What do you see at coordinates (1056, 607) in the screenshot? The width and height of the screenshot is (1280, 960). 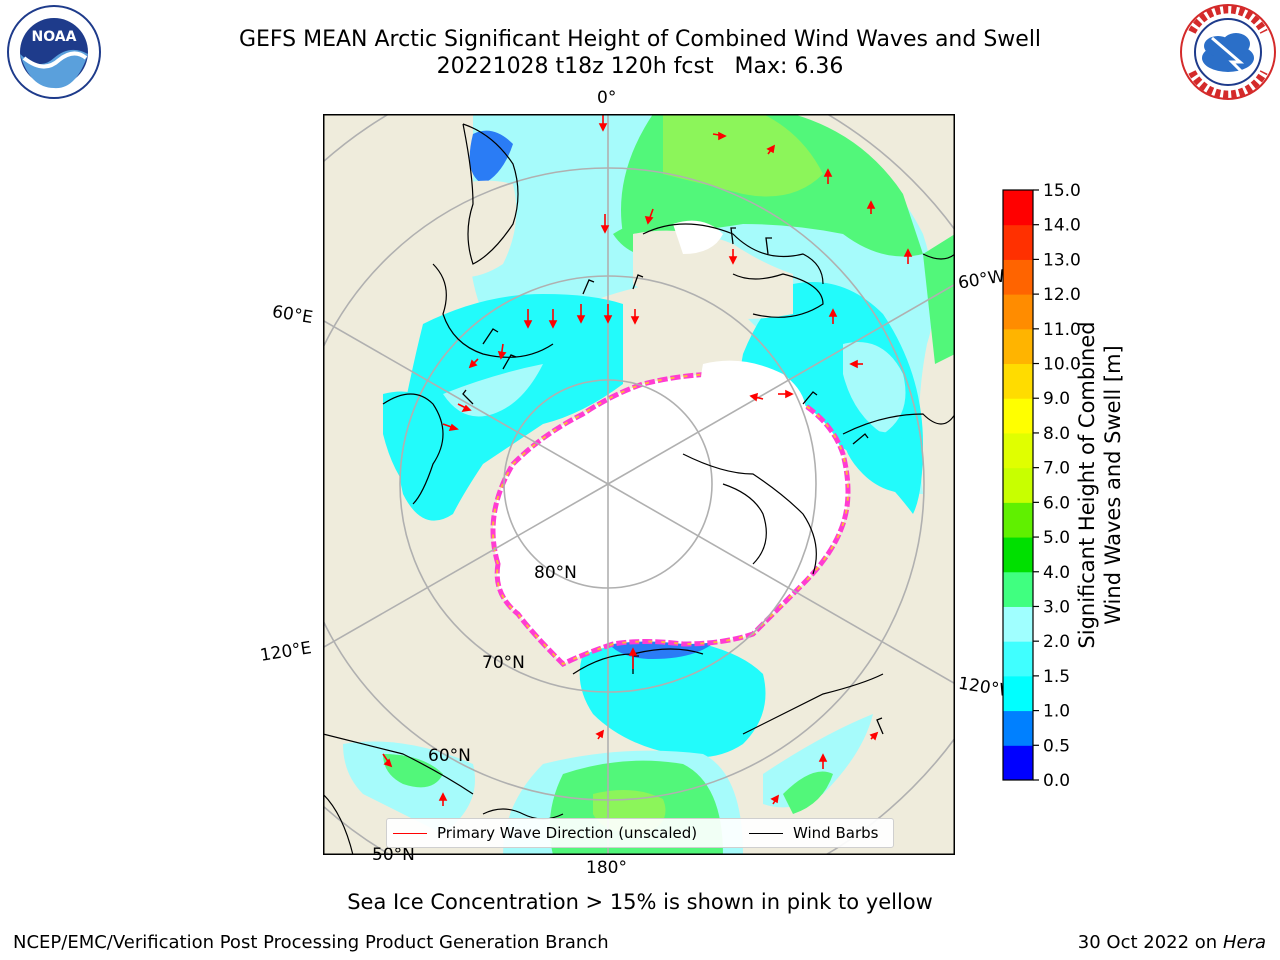 I see `colorbar-tick-label: 3.0` at bounding box center [1056, 607].